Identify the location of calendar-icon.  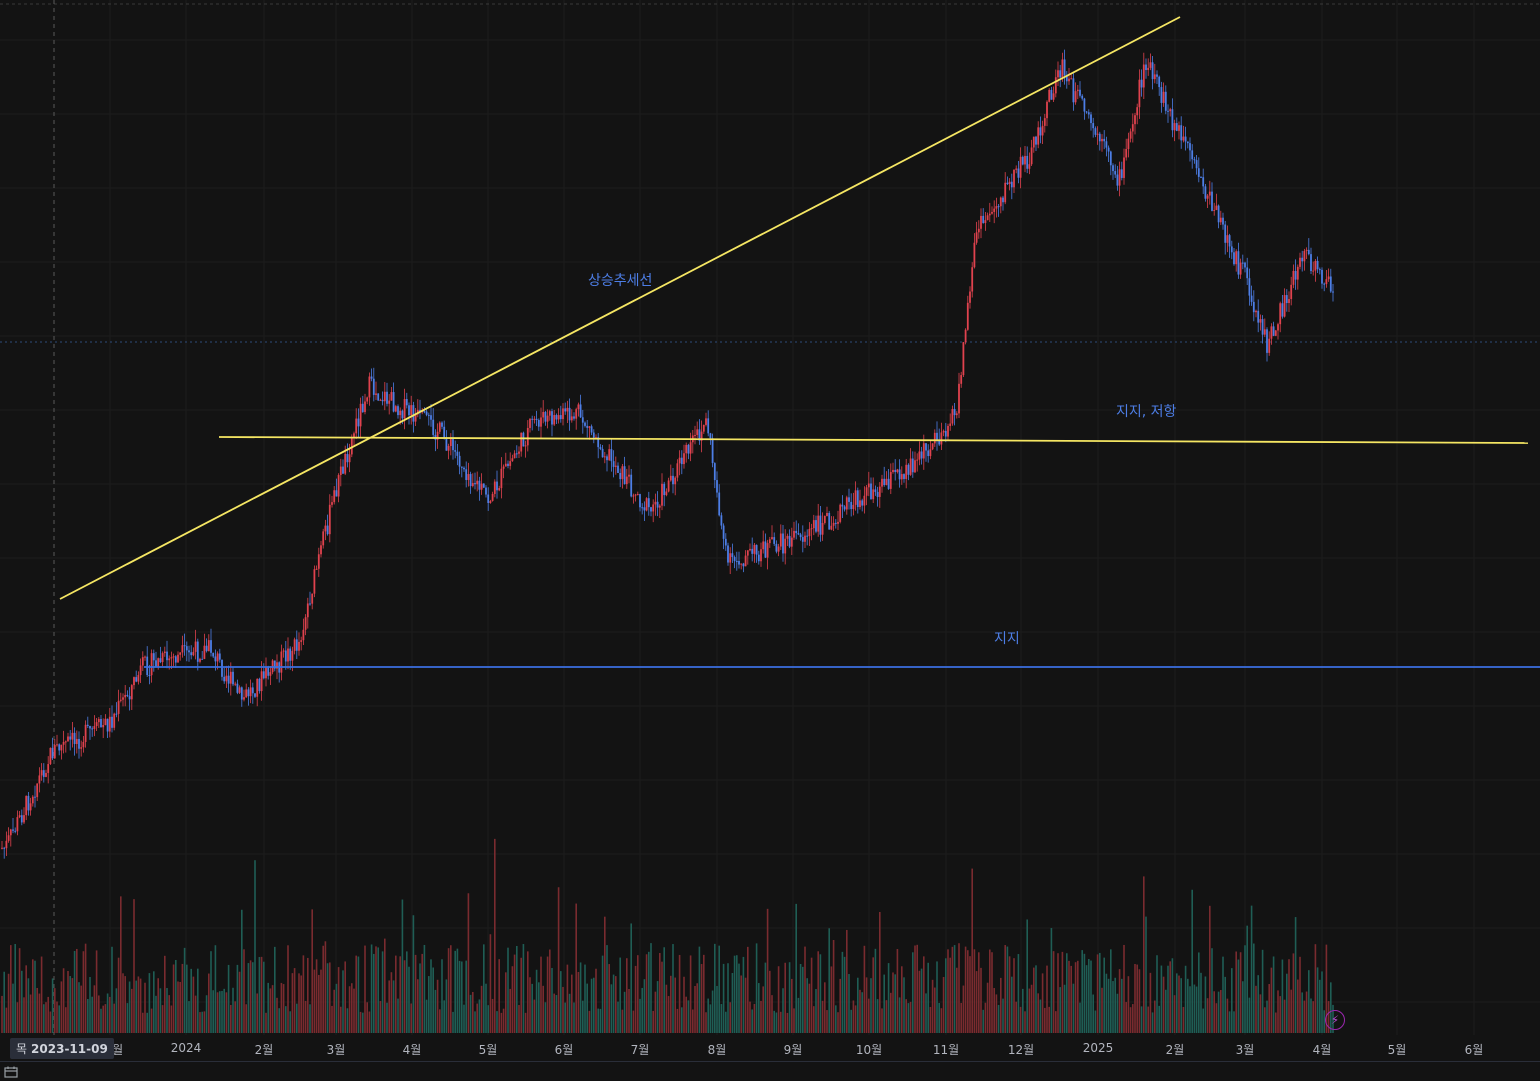
(11, 1072).